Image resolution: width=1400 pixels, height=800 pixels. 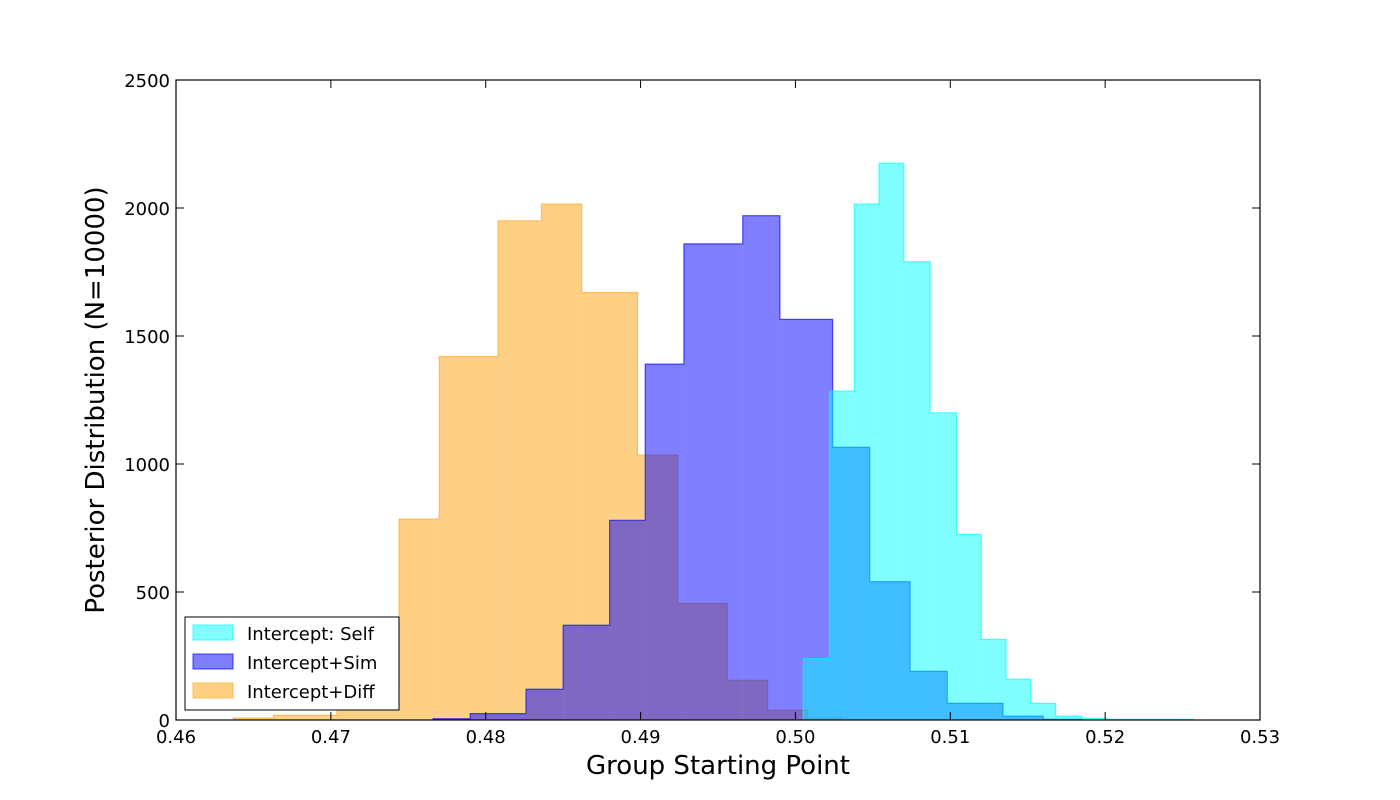 I want to click on x-tick-label: 0.50, so click(x=795, y=737).